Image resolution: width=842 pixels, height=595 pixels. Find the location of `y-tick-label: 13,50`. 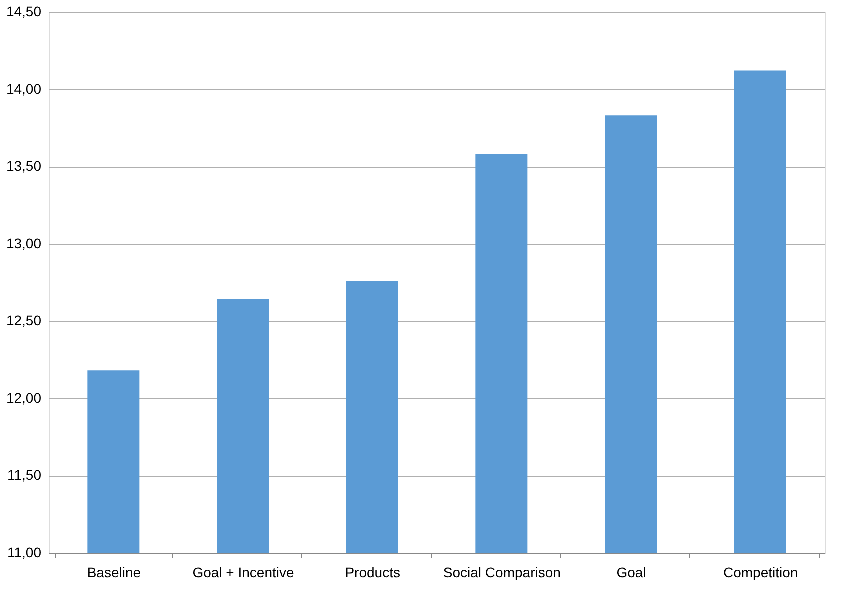

y-tick-label: 13,50 is located at coordinates (24, 166).